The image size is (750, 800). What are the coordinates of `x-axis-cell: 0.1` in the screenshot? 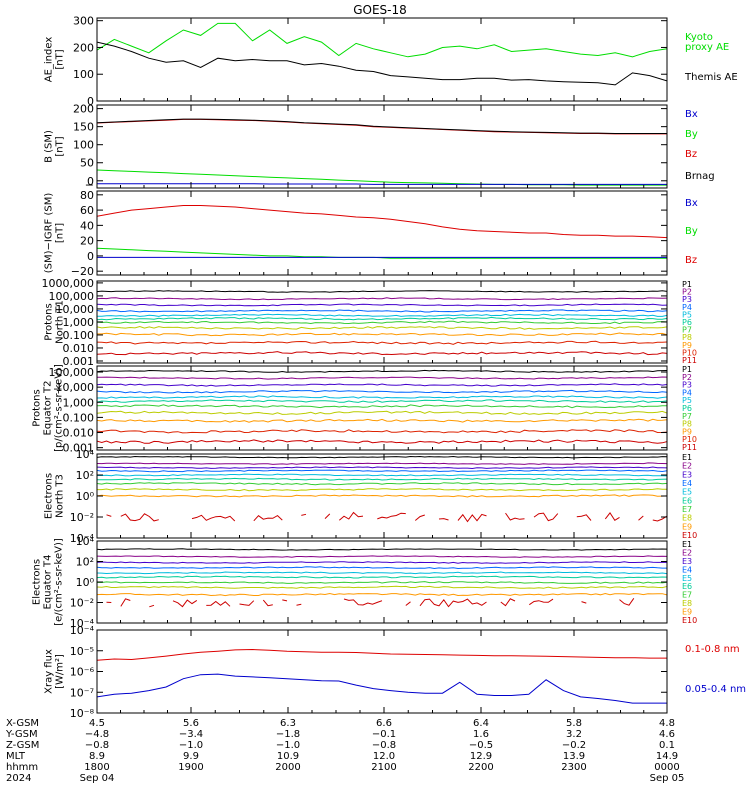 It's located at (667, 745).